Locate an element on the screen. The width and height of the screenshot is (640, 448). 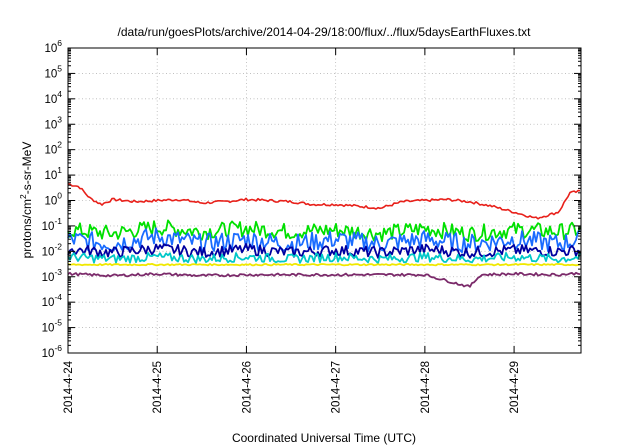
x-tick-label: 2014-4-24 is located at coordinates (69, 386).